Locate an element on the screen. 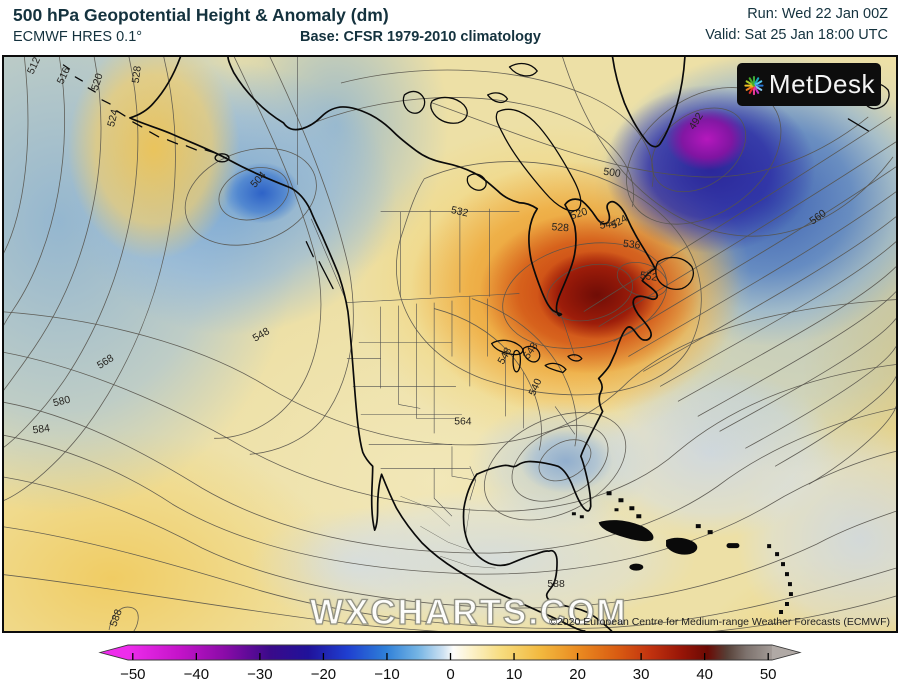 Image resolution: width=900 pixels, height=689 pixels. metdesk-starburst-icon is located at coordinates (754, 85).